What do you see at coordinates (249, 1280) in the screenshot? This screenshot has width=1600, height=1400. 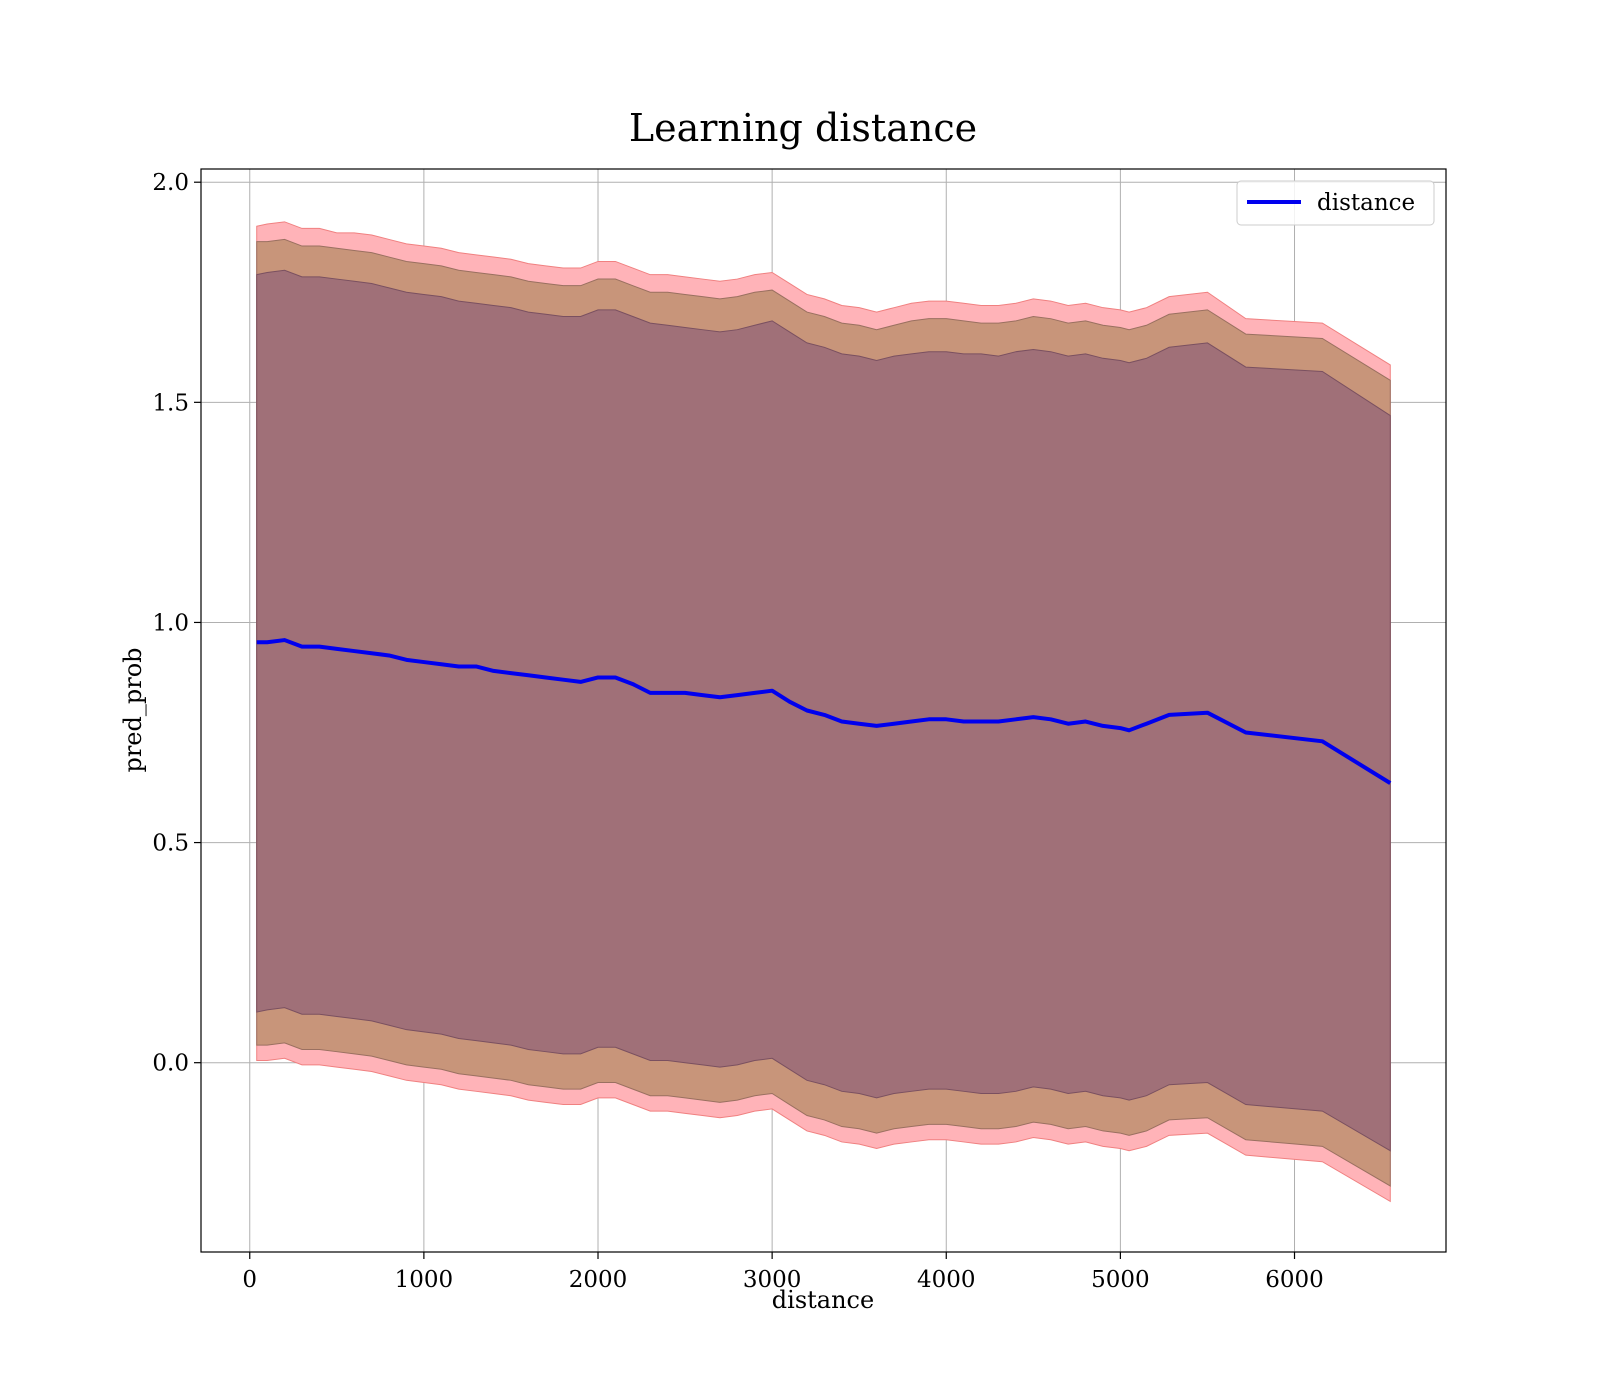 I see `x-tick-label-0: 0` at bounding box center [249, 1280].